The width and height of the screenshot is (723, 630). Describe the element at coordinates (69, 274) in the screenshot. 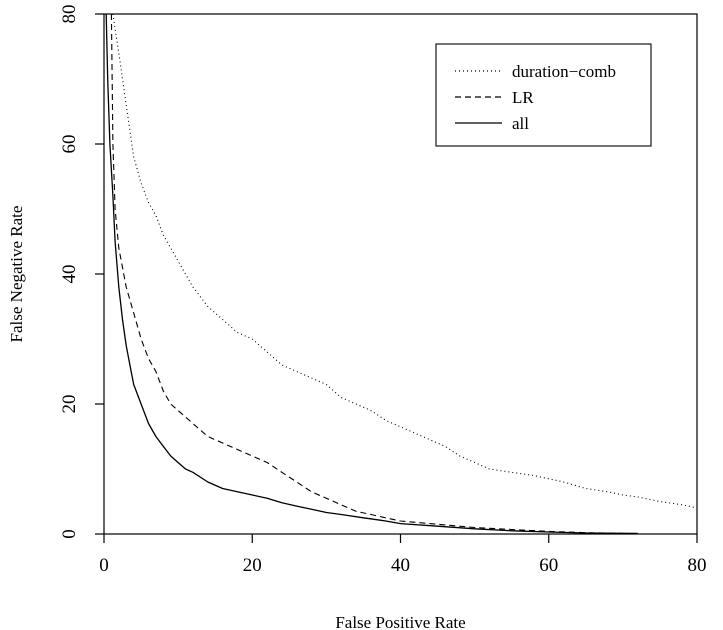

I see `y-tick-label: 40` at that location.